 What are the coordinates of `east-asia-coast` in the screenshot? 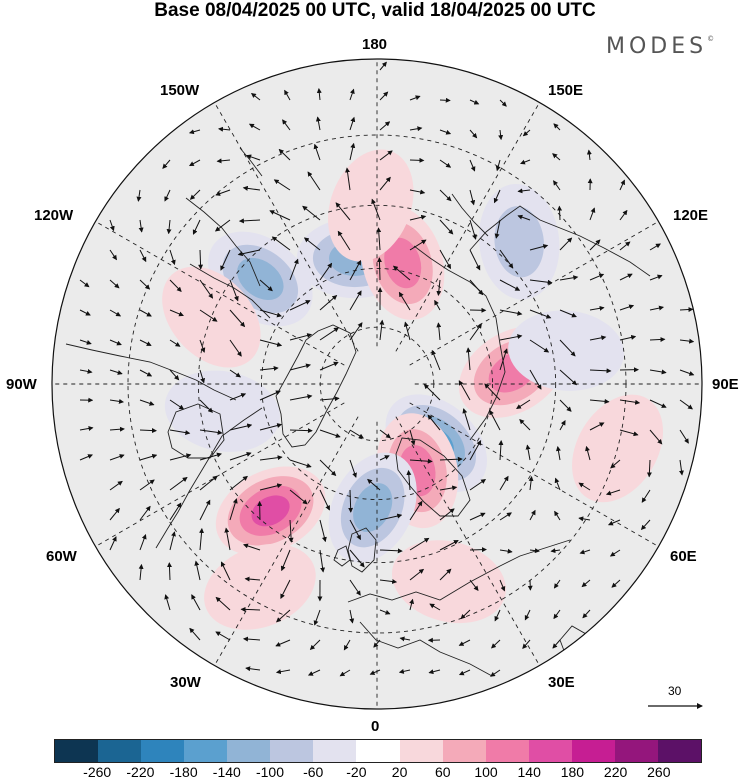 It's located at (560, 241).